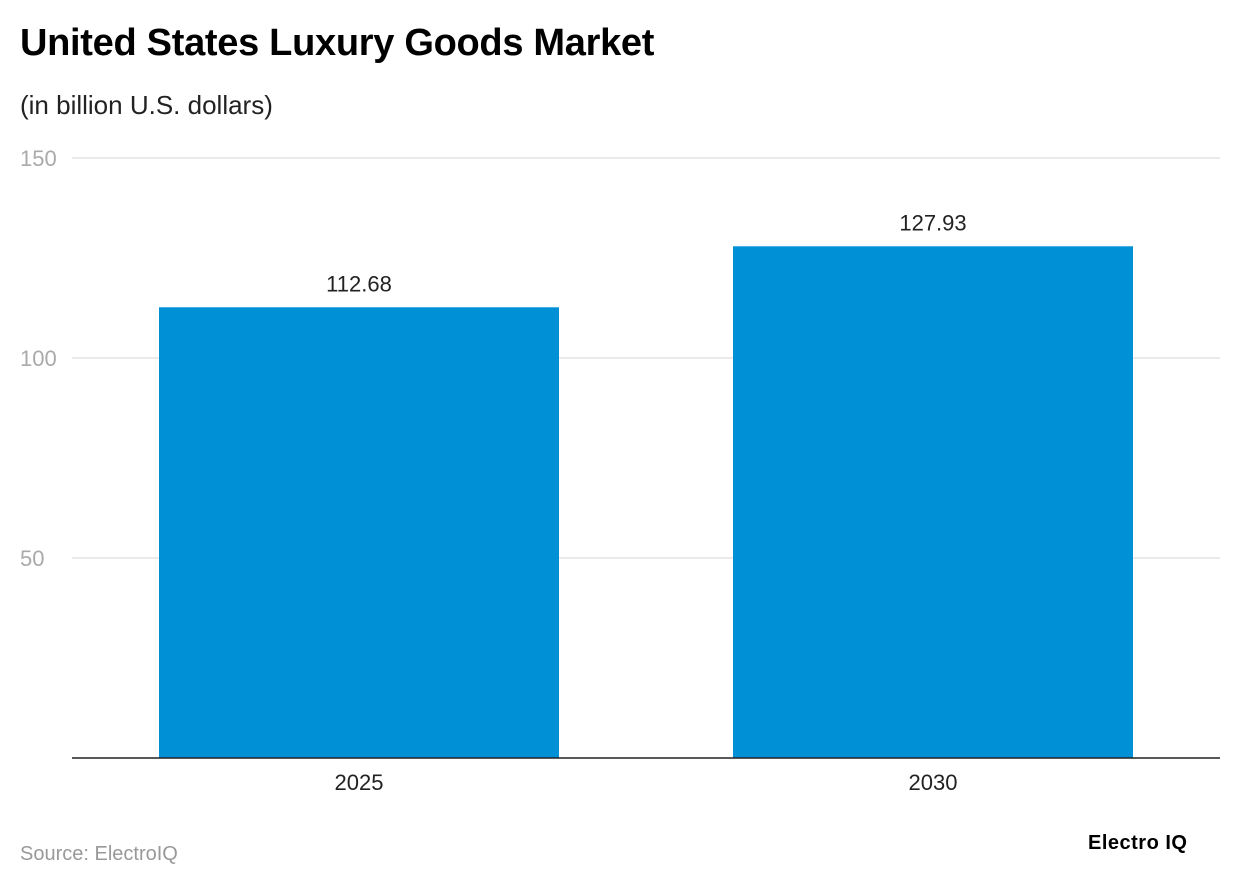 This screenshot has width=1240, height=888. I want to click on chart-subtitle: (in billion U.S. dollars), so click(146, 105).